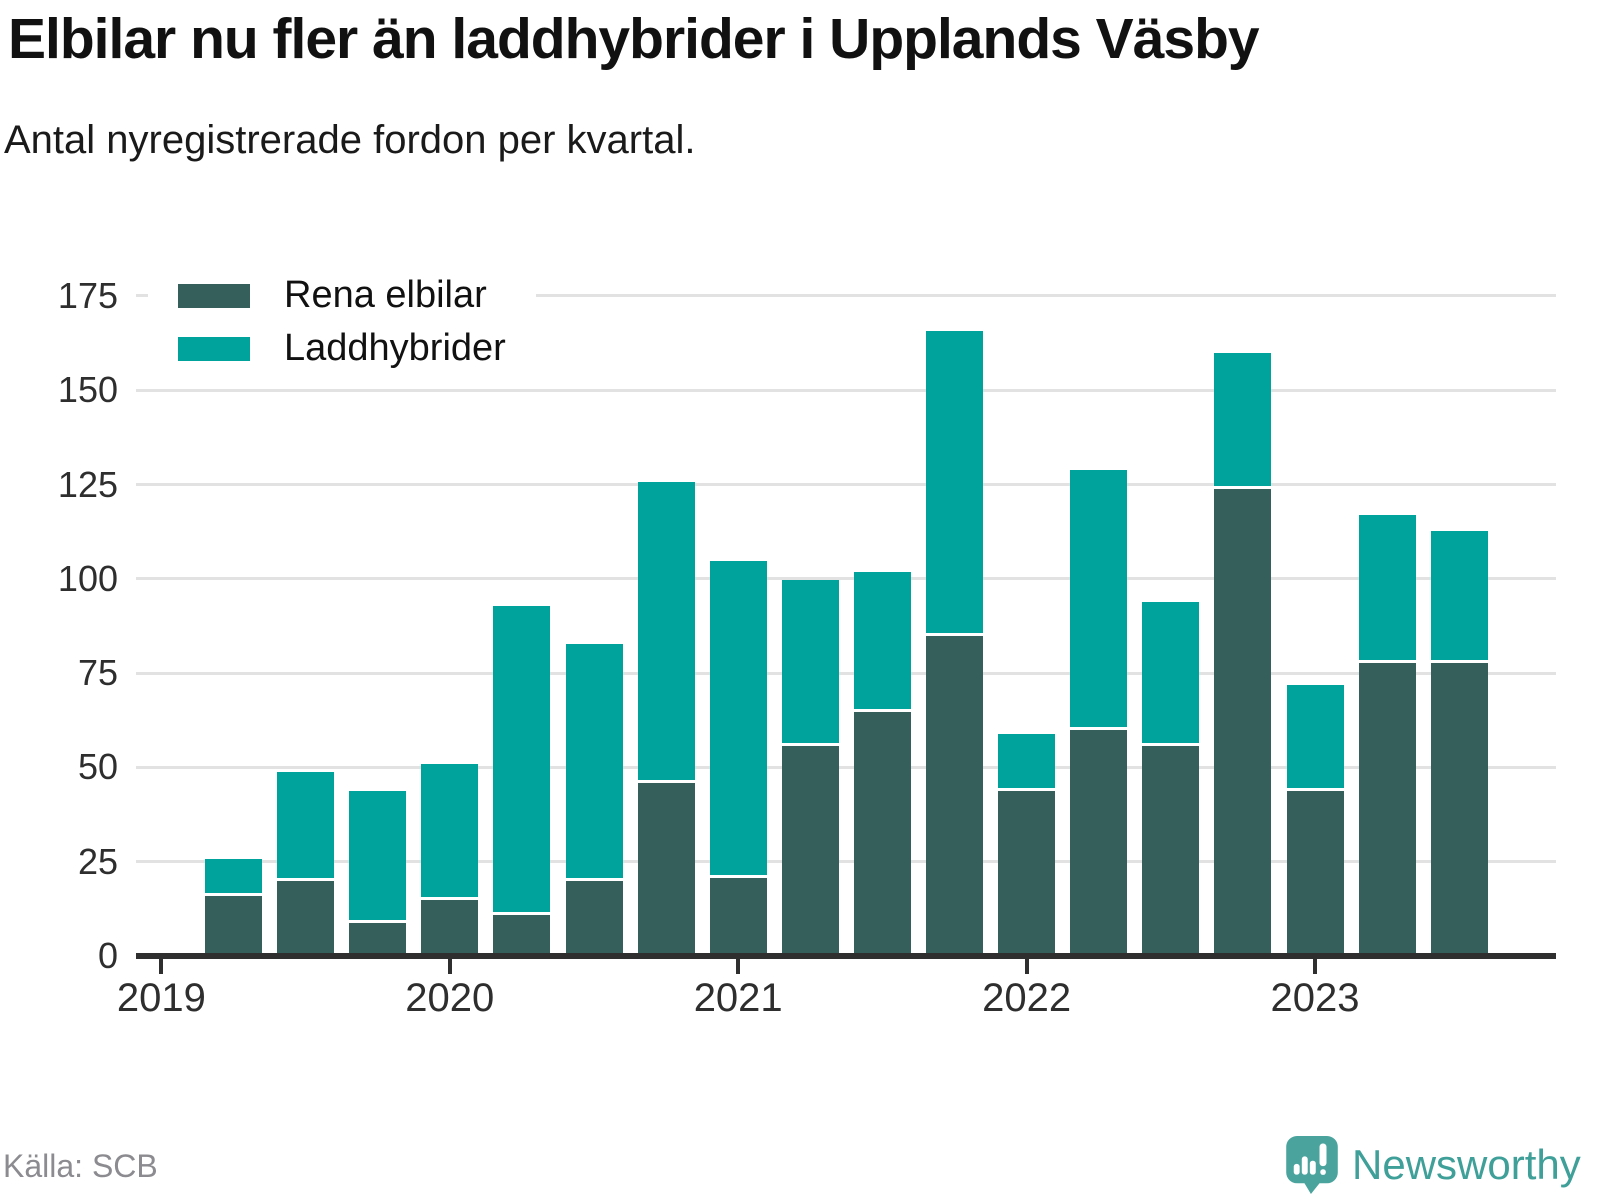  What do you see at coordinates (306, 917) in the screenshot?
I see `bar-2019-Q3-elbilar` at bounding box center [306, 917].